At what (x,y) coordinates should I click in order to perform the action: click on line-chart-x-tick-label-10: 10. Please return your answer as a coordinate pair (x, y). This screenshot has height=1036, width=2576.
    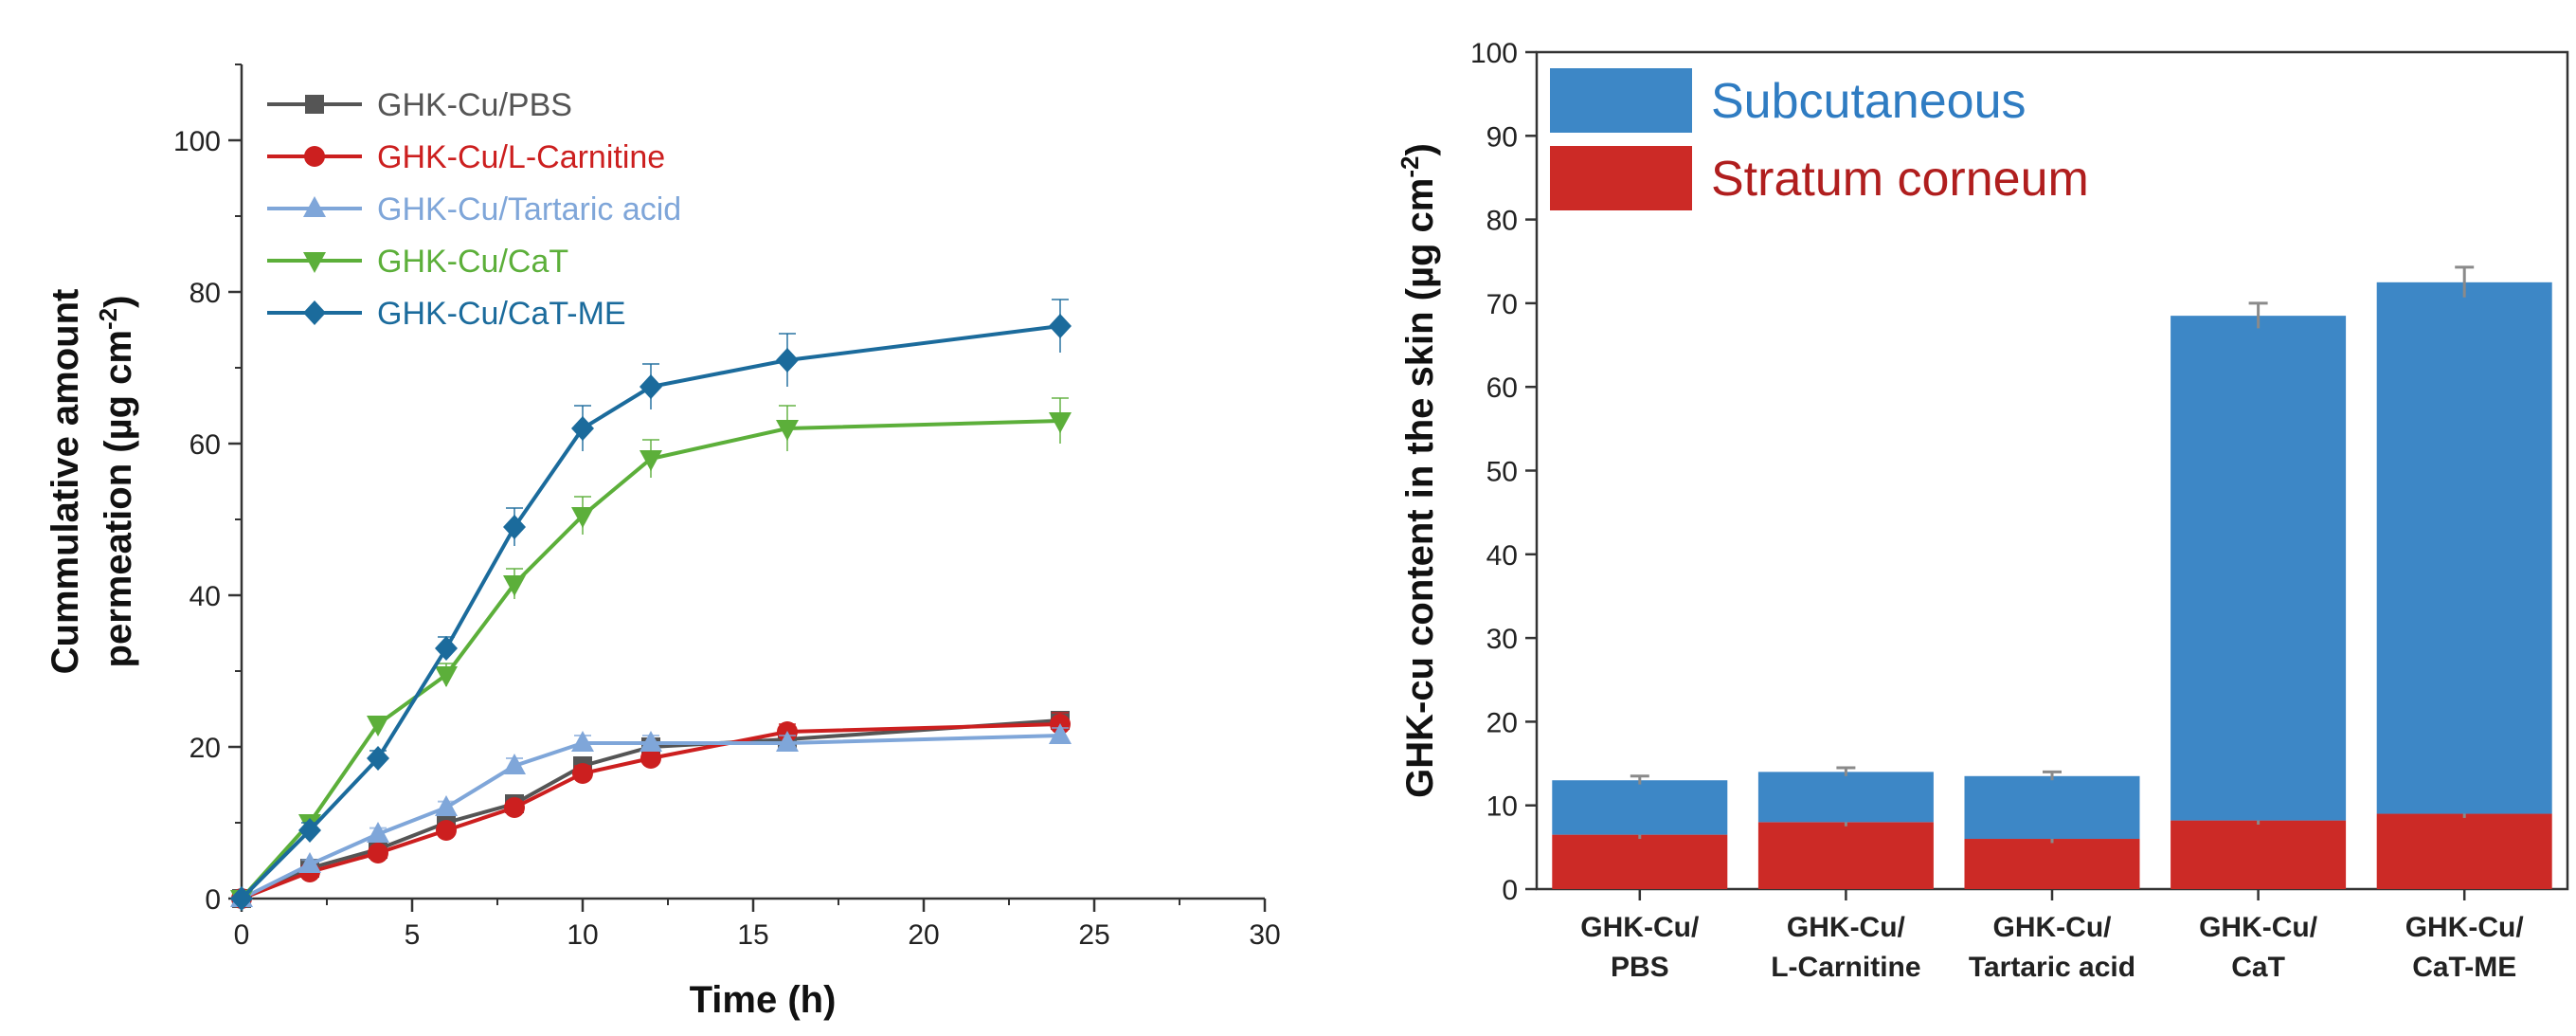
    Looking at the image, I should click on (582, 935).